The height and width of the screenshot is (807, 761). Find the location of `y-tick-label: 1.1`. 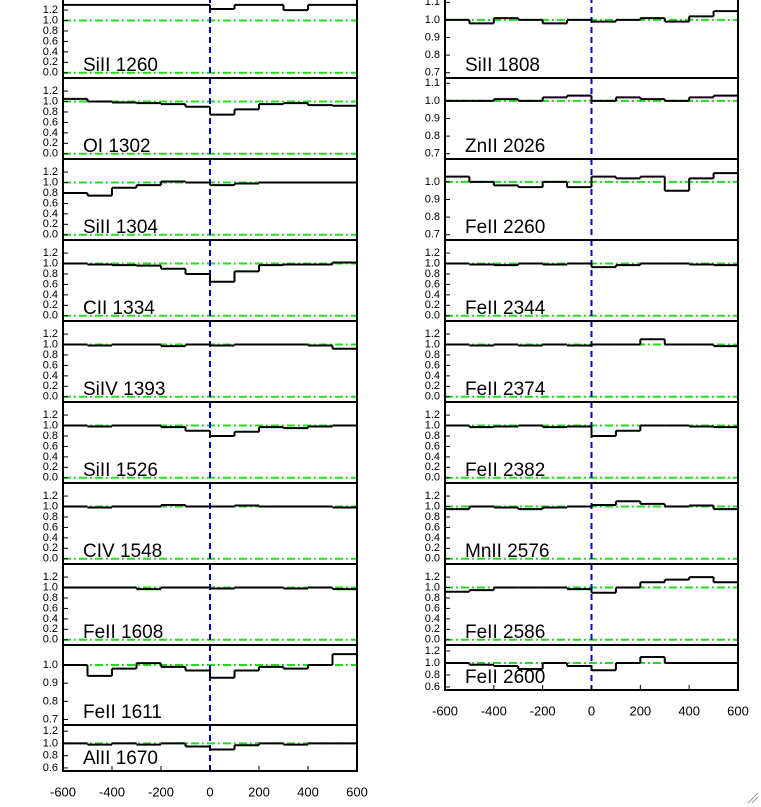

y-tick-label: 1.1 is located at coordinates (432, 4).